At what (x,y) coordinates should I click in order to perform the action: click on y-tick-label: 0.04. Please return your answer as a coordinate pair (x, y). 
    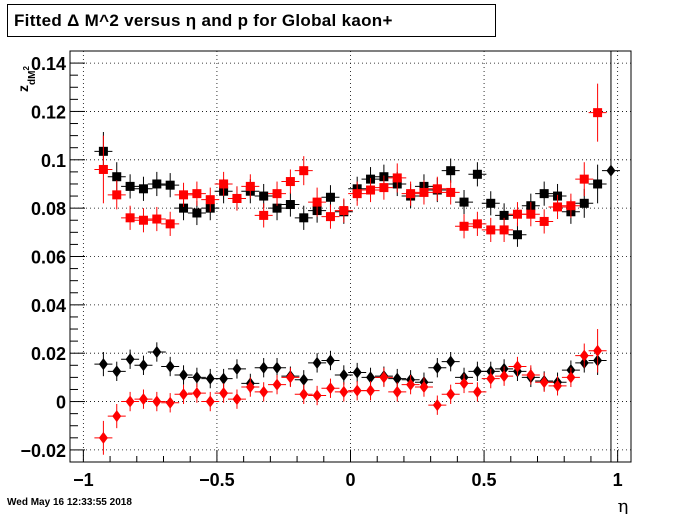
    Looking at the image, I should click on (48, 306).